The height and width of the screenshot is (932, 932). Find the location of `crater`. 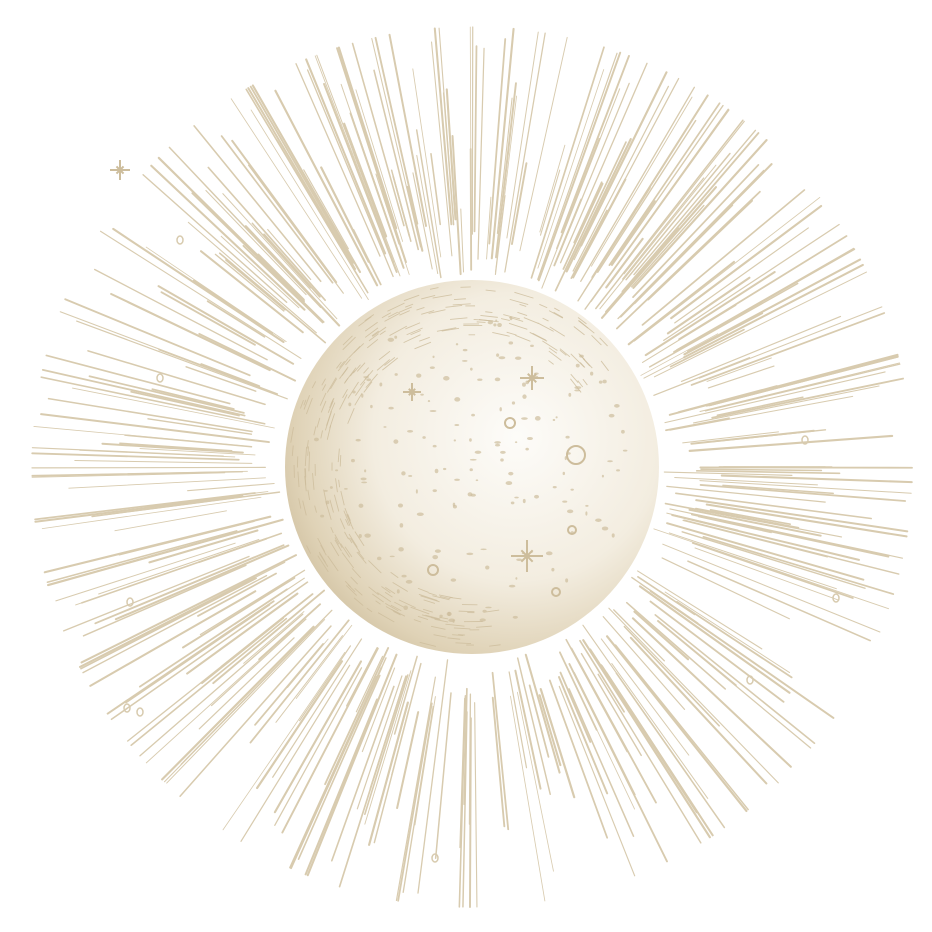

crater is located at coordinates (576, 455).